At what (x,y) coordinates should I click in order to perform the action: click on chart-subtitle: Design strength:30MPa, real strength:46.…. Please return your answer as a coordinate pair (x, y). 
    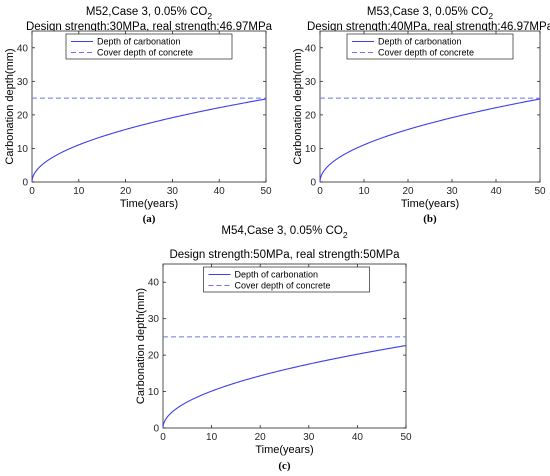
    Looking at the image, I should click on (149, 27).